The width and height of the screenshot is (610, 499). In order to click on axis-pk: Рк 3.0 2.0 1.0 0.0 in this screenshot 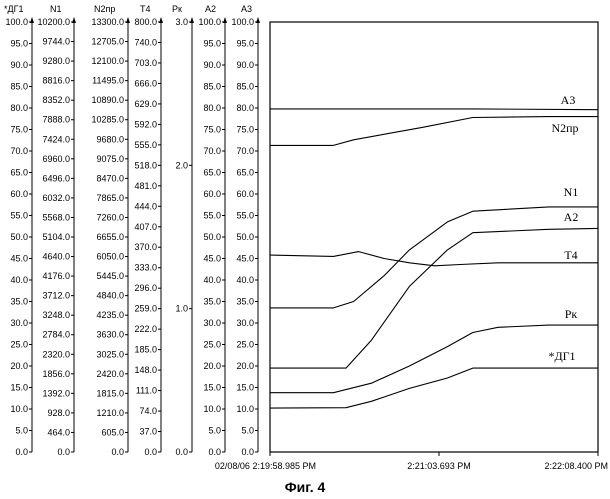, I will do `click(183, 230)`.